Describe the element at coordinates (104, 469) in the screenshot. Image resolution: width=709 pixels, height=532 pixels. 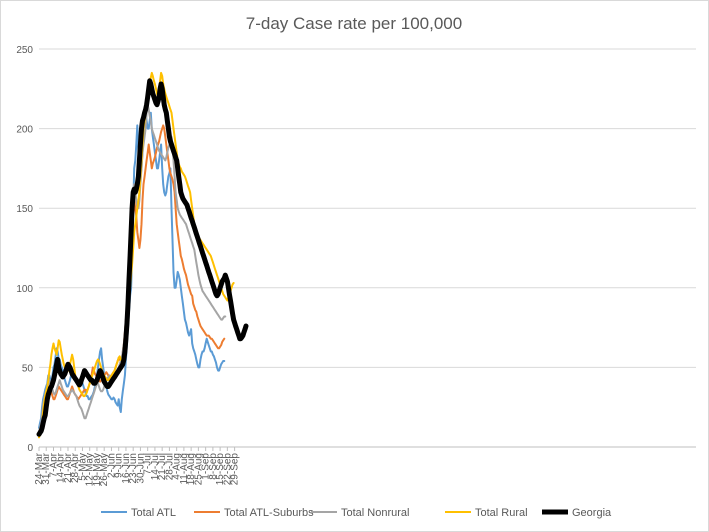
I see `x-tick-label: 26-May` at that location.